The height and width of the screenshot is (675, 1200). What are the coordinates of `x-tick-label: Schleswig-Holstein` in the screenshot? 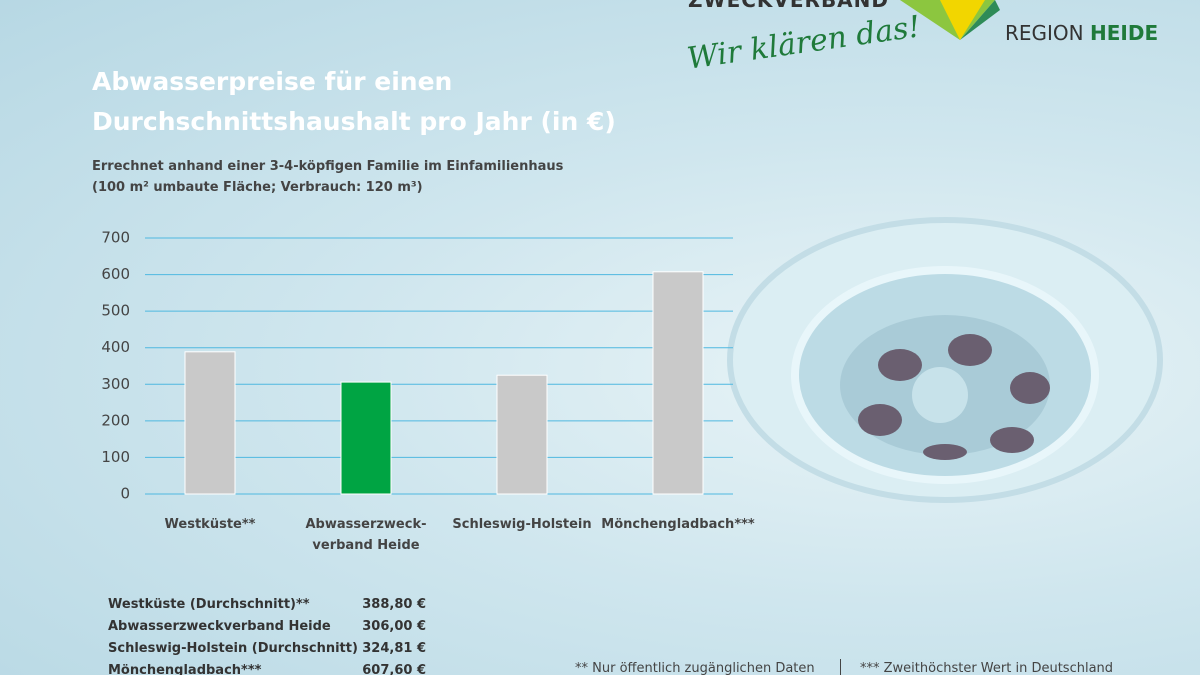 It's located at (522, 524).